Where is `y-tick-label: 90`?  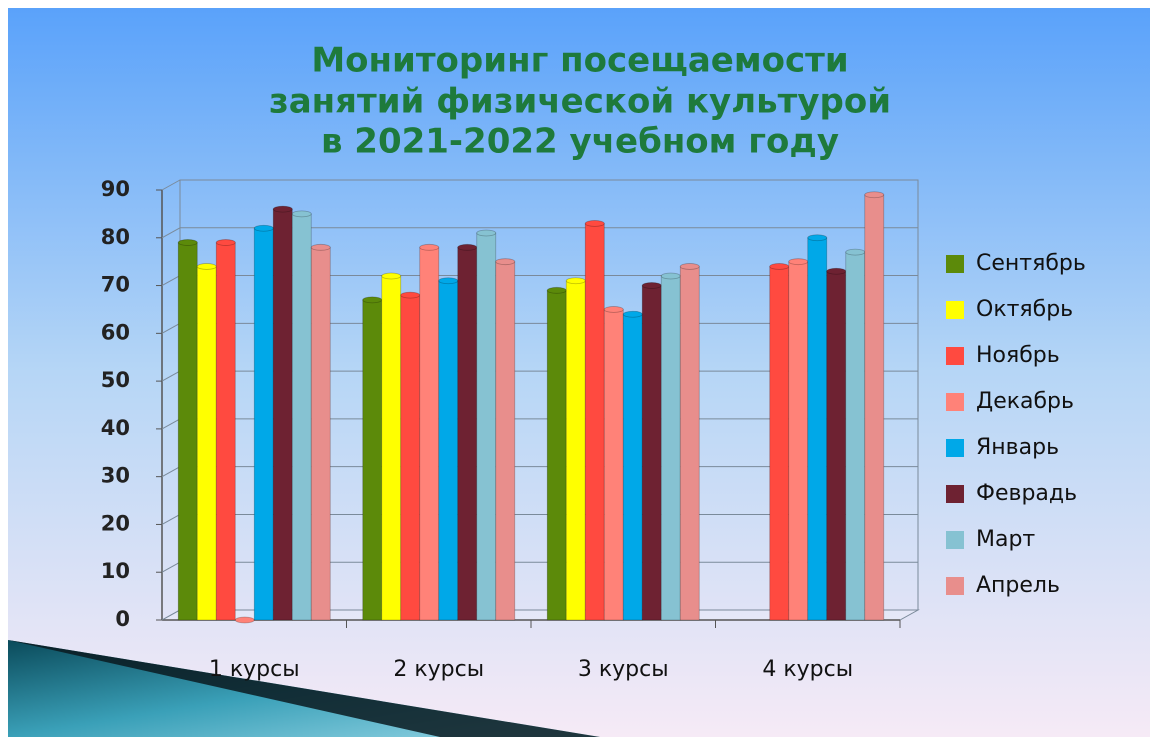 y-tick-label: 90 is located at coordinates (115, 189).